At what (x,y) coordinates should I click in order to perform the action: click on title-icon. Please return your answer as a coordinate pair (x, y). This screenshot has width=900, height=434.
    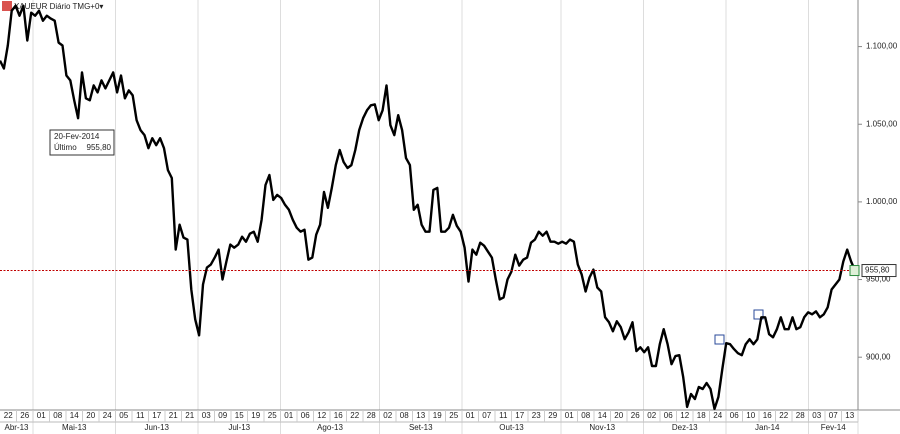
    Looking at the image, I should click on (7, 6).